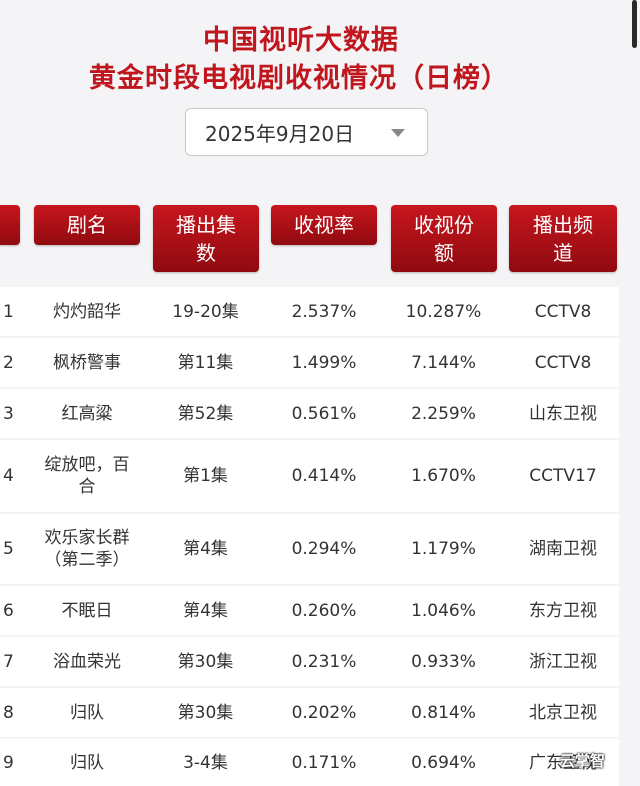  Describe the element at coordinates (87, 538) in the screenshot. I see `drama-name-line1: 欢乐家长群` at that location.